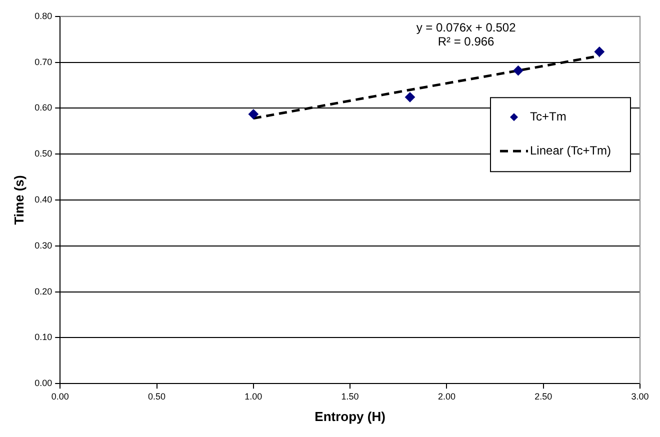  I want to click on y-tick-label: 0.10, so click(43, 337).